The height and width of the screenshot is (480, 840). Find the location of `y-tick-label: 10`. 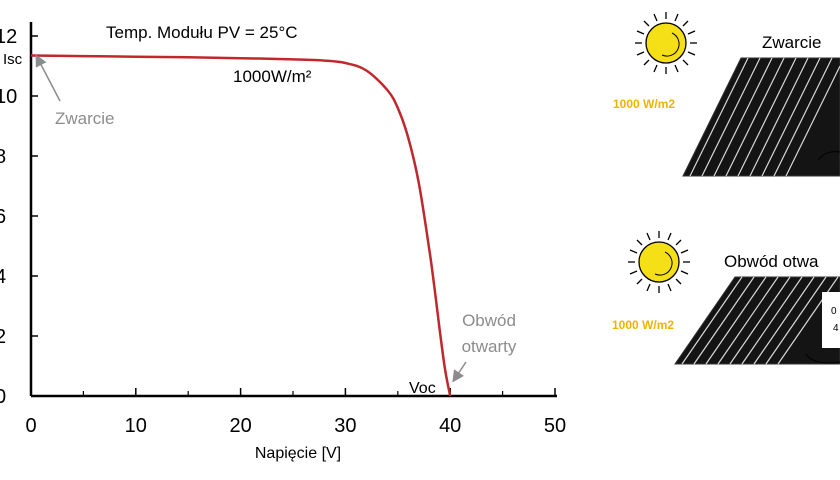

y-tick-label: 10 is located at coordinates (8, 97).